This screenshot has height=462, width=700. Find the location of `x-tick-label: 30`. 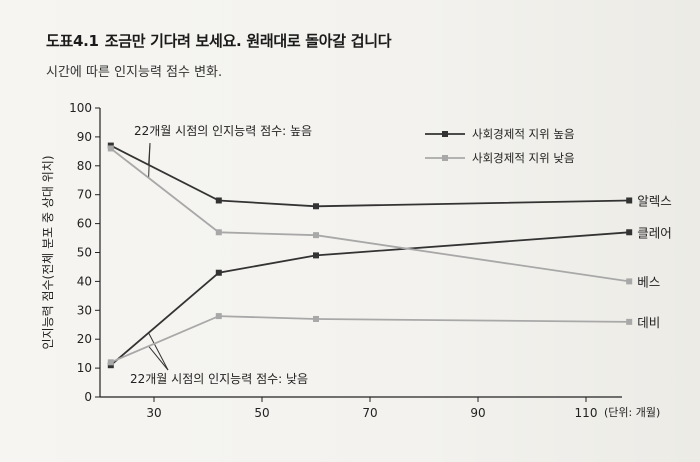

x-tick-label: 30 is located at coordinates (153, 413).